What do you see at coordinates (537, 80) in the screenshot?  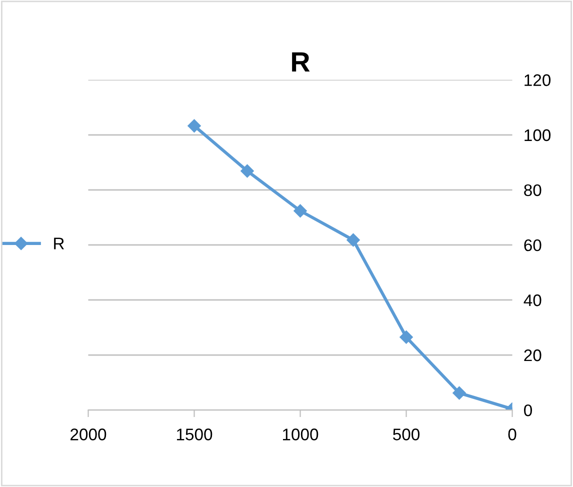 I see `y-tick-label: 120` at bounding box center [537, 80].